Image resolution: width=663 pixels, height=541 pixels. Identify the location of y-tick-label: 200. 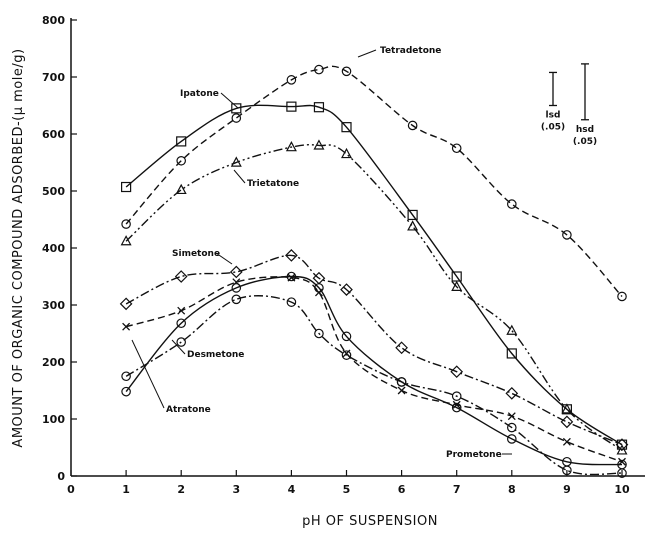
(53, 362).